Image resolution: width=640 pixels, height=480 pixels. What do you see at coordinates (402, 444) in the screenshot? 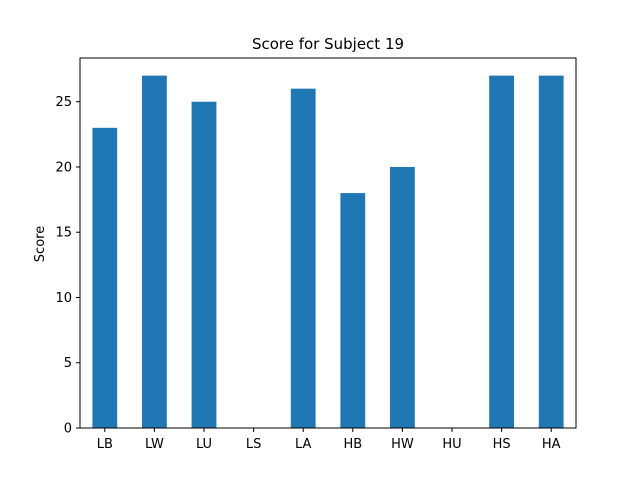
I see `x-tick-label: HW` at bounding box center [402, 444].